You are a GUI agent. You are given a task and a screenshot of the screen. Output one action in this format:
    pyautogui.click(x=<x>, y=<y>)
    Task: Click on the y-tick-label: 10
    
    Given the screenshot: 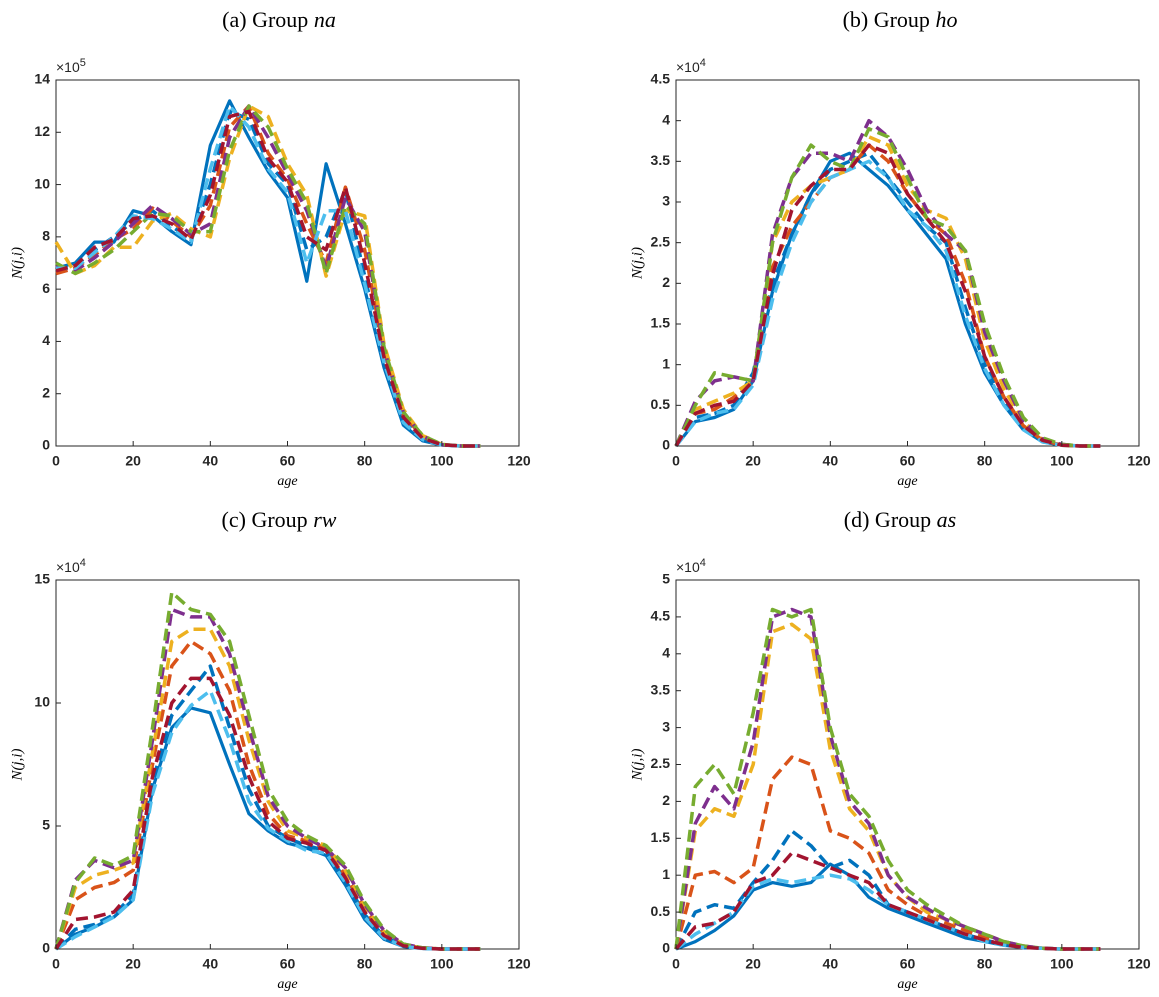 What is the action you would take?
    pyautogui.click(x=42, y=183)
    